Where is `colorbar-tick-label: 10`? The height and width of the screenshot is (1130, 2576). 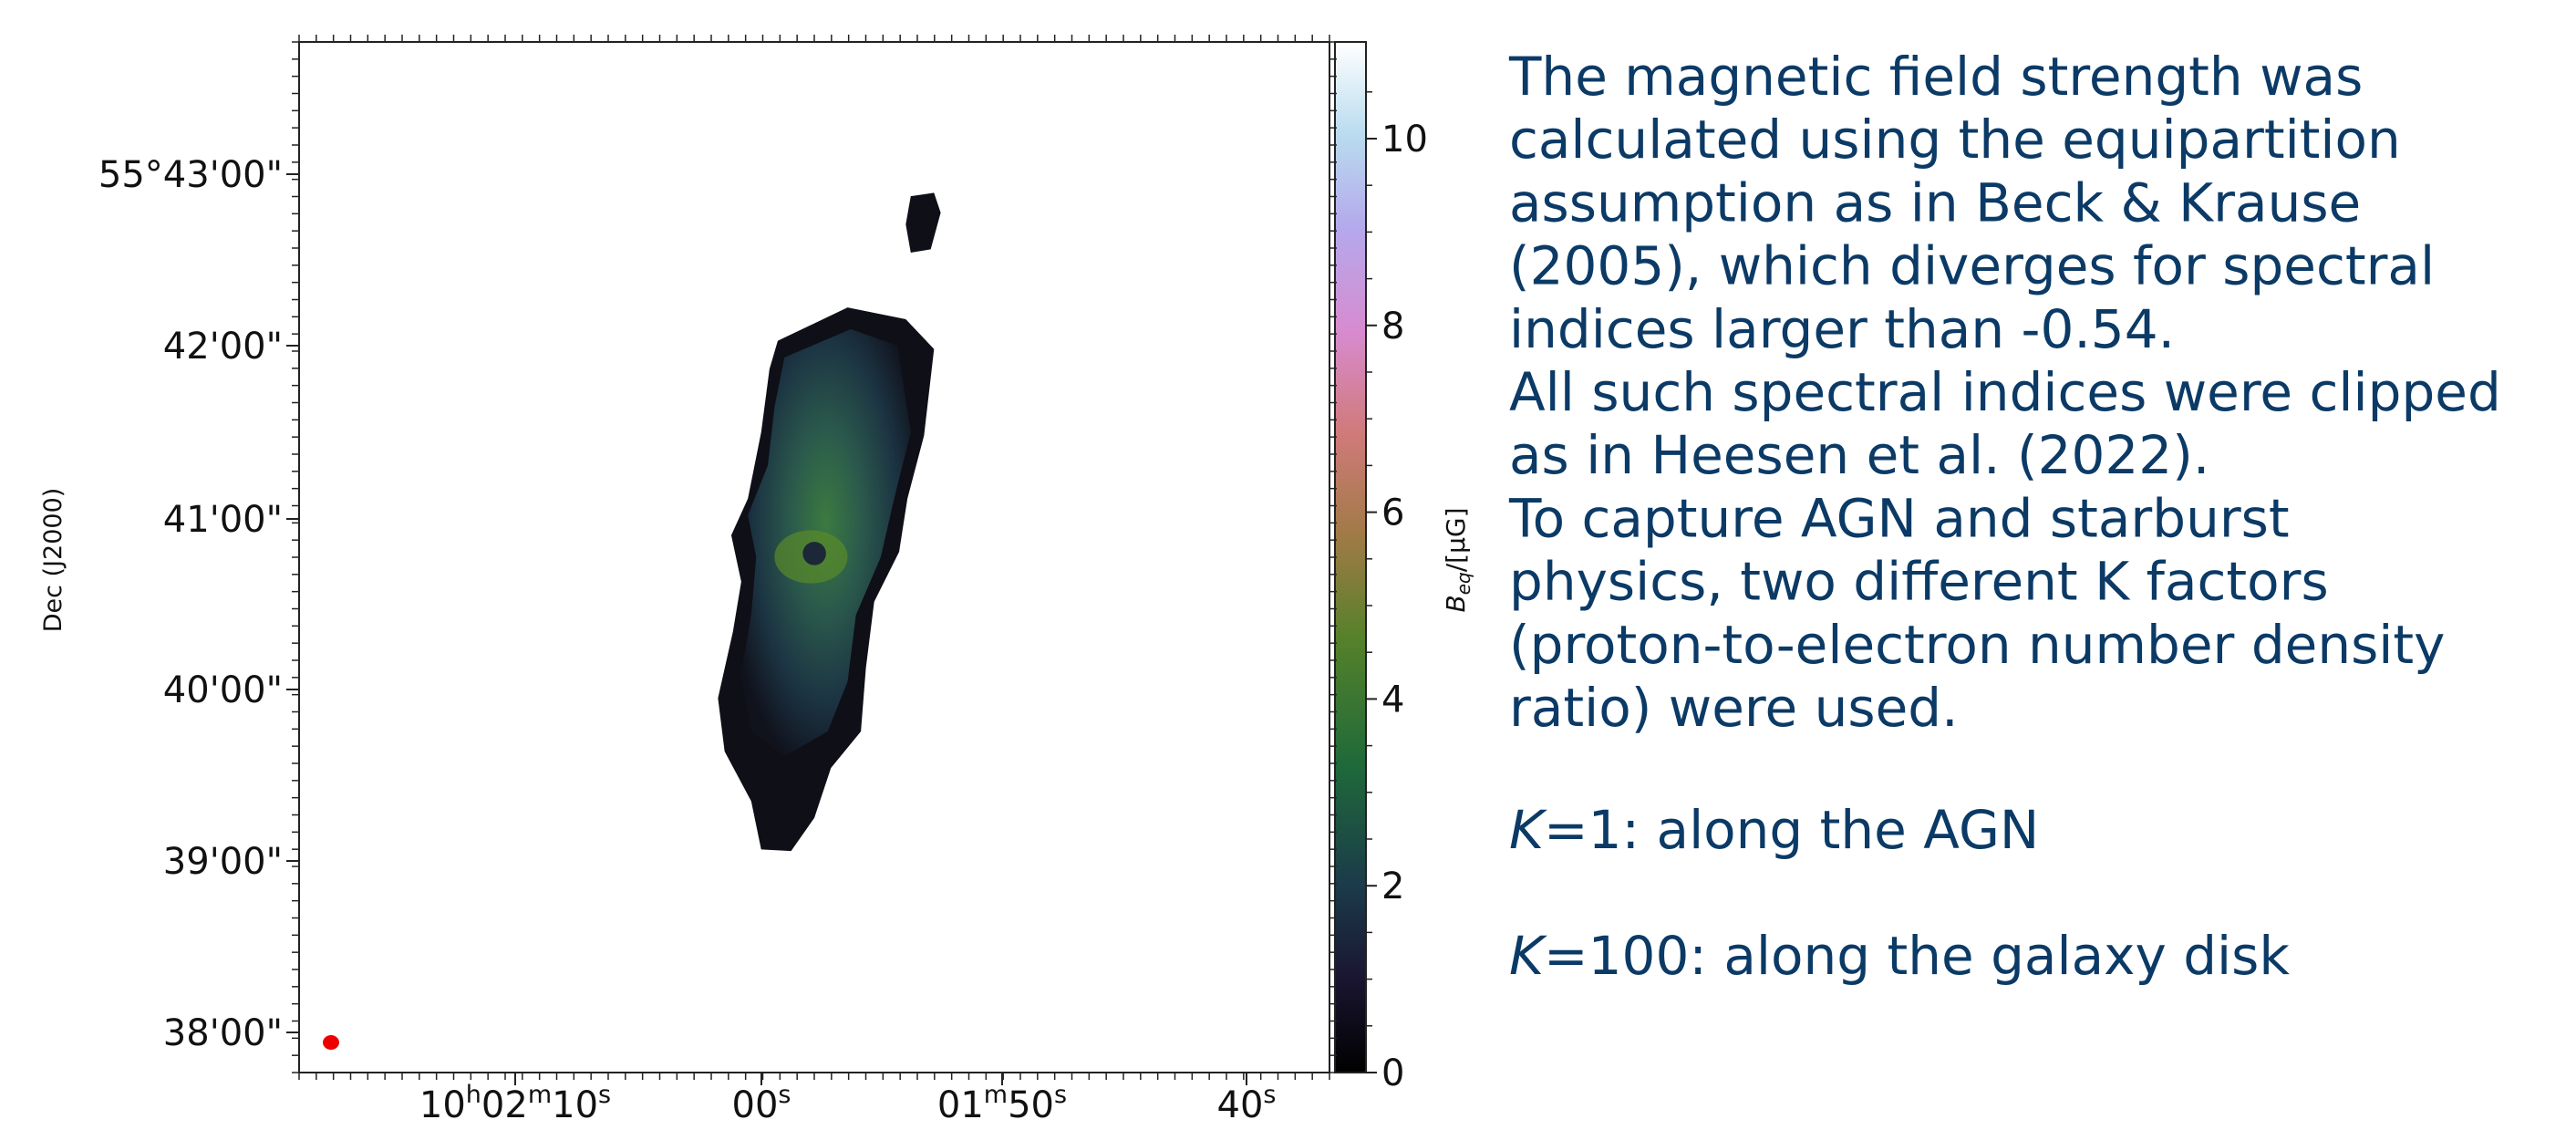
colorbar-tick-label: 10 is located at coordinates (1404, 140).